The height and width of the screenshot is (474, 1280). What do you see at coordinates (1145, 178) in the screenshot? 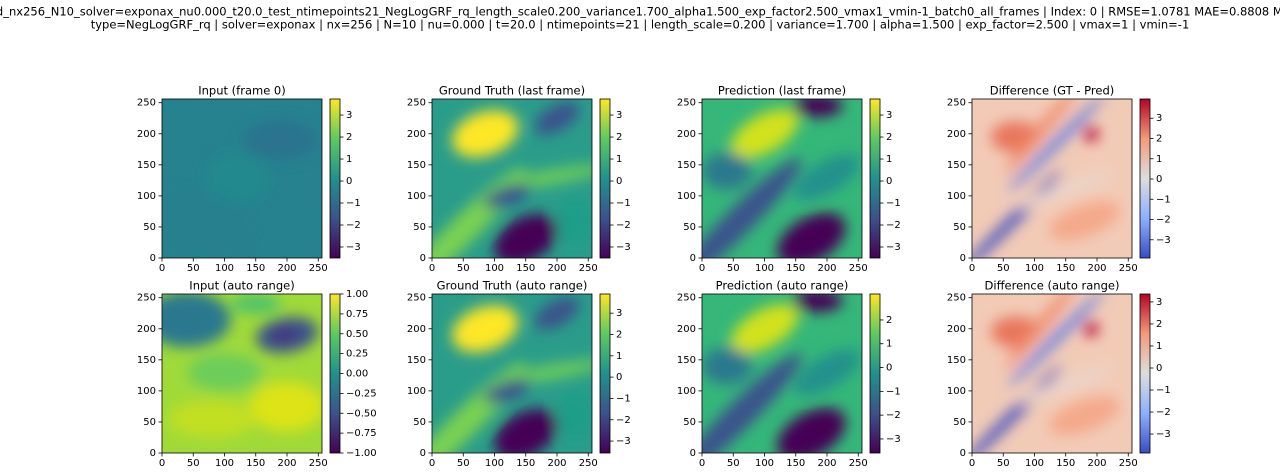
I see `colorbar` at bounding box center [1145, 178].